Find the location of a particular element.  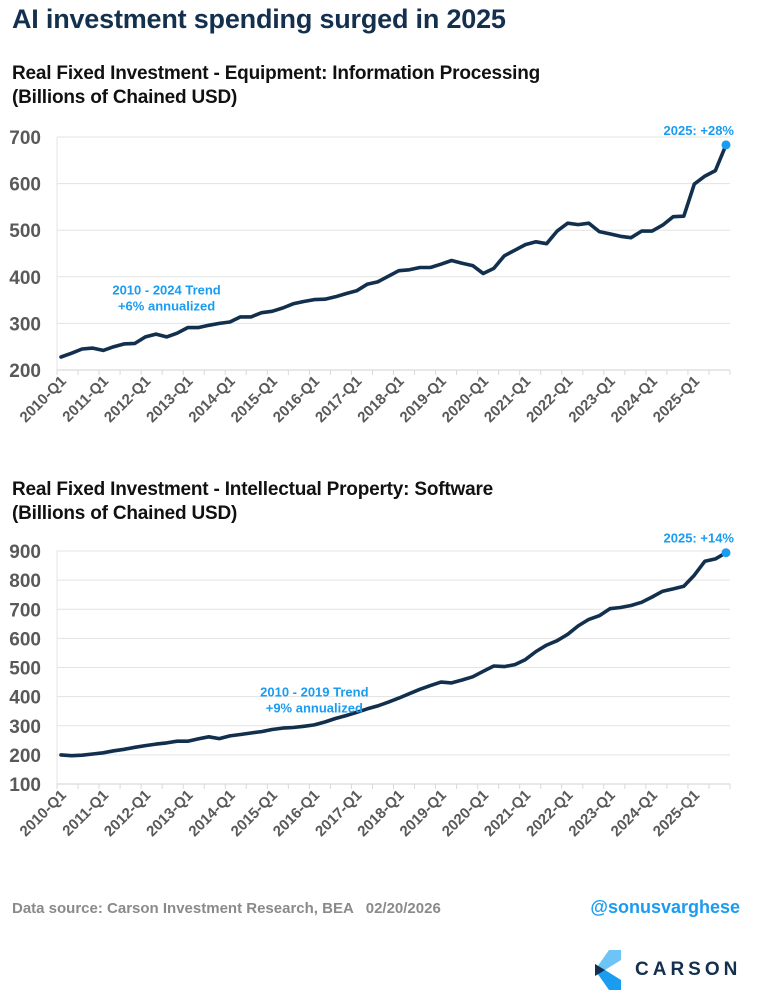

trend-annotation: 2010 - 2019 Trend is located at coordinates (314, 692).